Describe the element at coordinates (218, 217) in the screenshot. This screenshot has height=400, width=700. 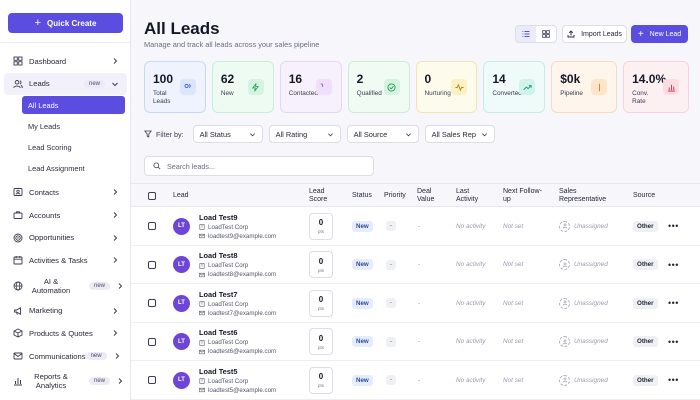
I see `lead-name: Load Test9` at that location.